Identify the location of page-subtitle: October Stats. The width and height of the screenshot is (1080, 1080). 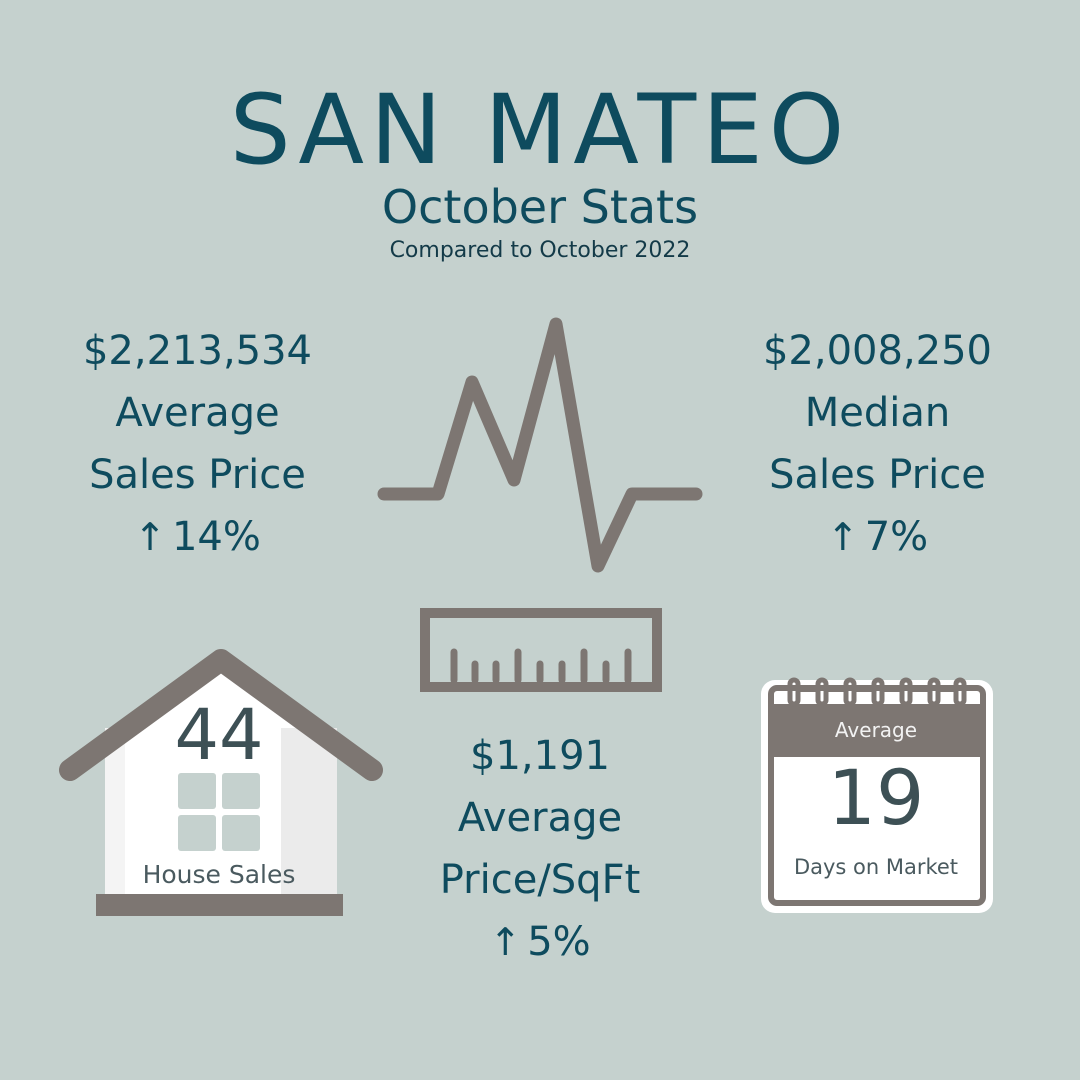
(540, 207).